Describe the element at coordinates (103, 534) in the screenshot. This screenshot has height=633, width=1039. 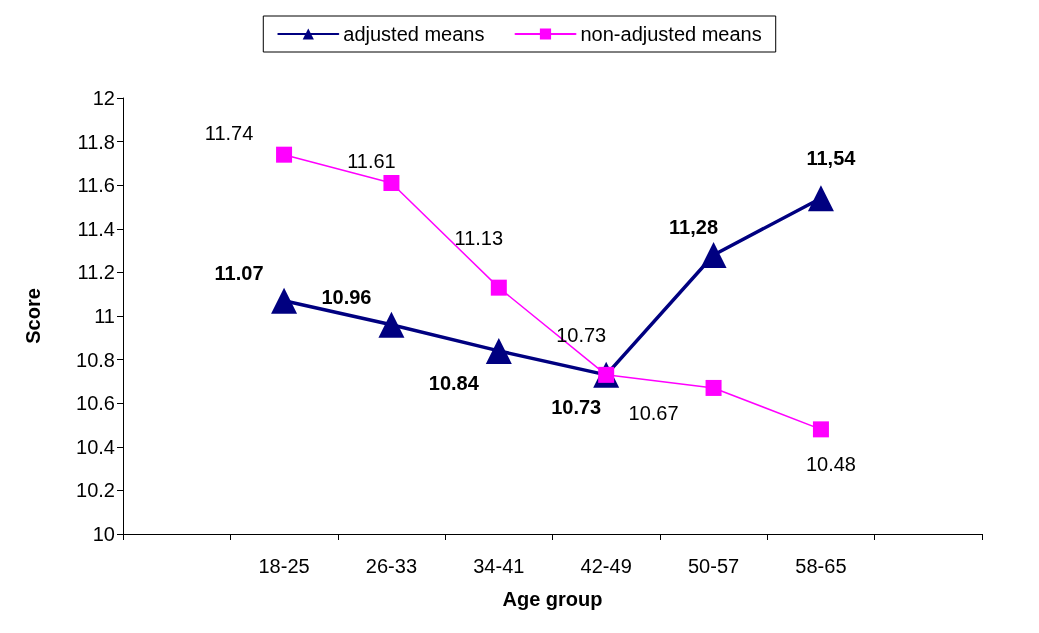
I see `y-tick-label: 10` at that location.